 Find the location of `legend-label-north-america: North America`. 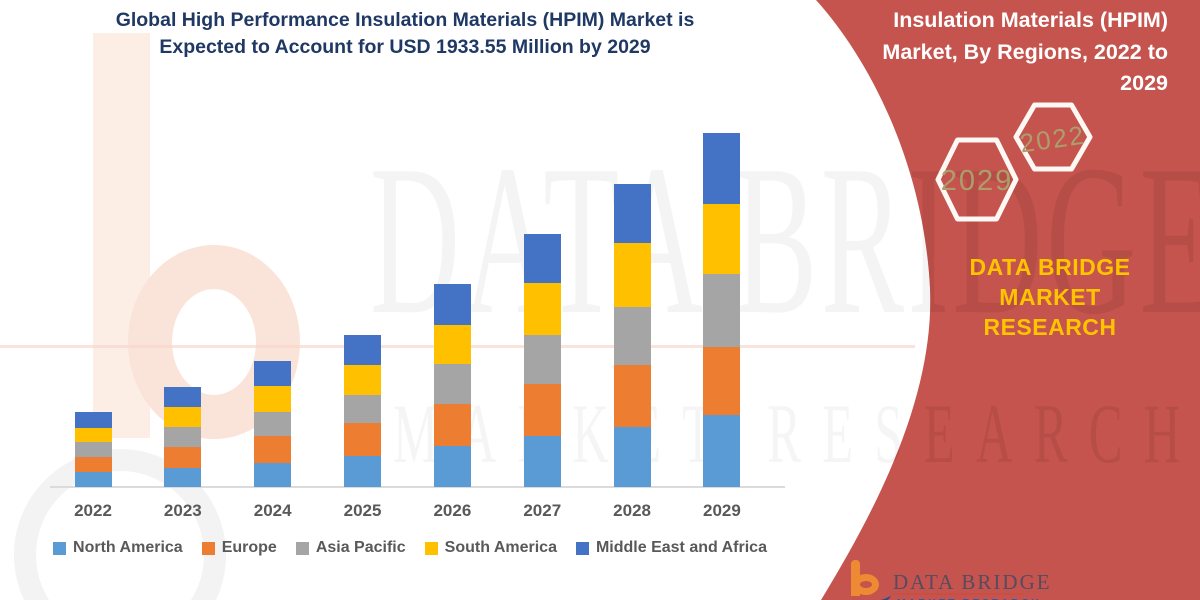

legend-label-north-america: North America is located at coordinates (128, 547).